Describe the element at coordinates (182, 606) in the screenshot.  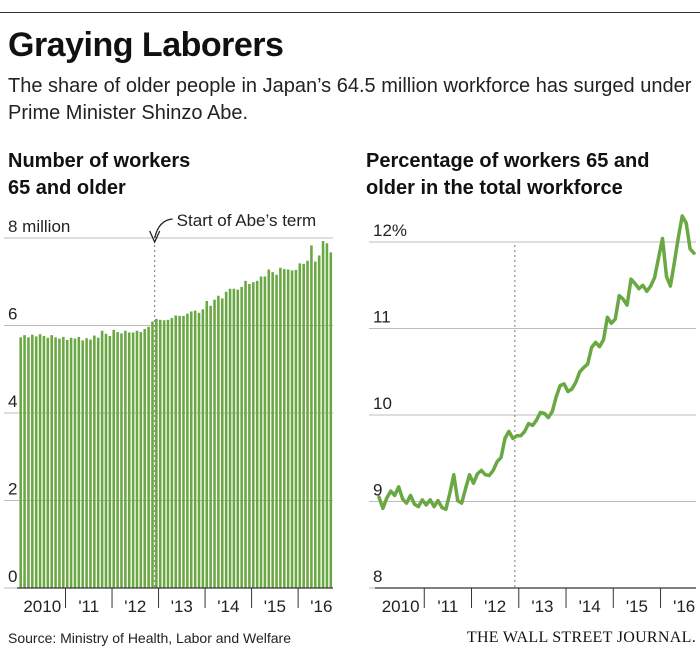
I see `count-x-tick-label: '13` at that location.